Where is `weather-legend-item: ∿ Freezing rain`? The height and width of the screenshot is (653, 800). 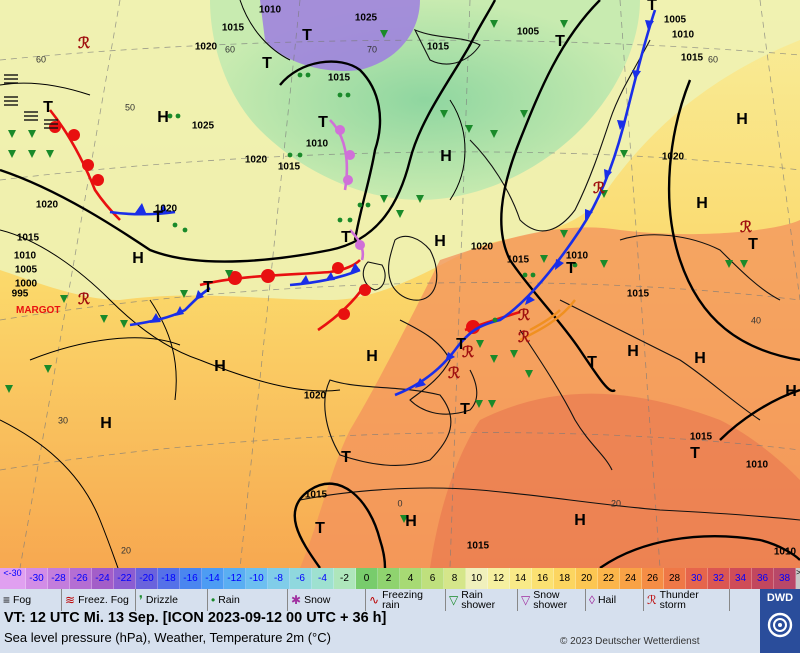 weather-legend-item: ∿ Freezing rain is located at coordinates (406, 600).